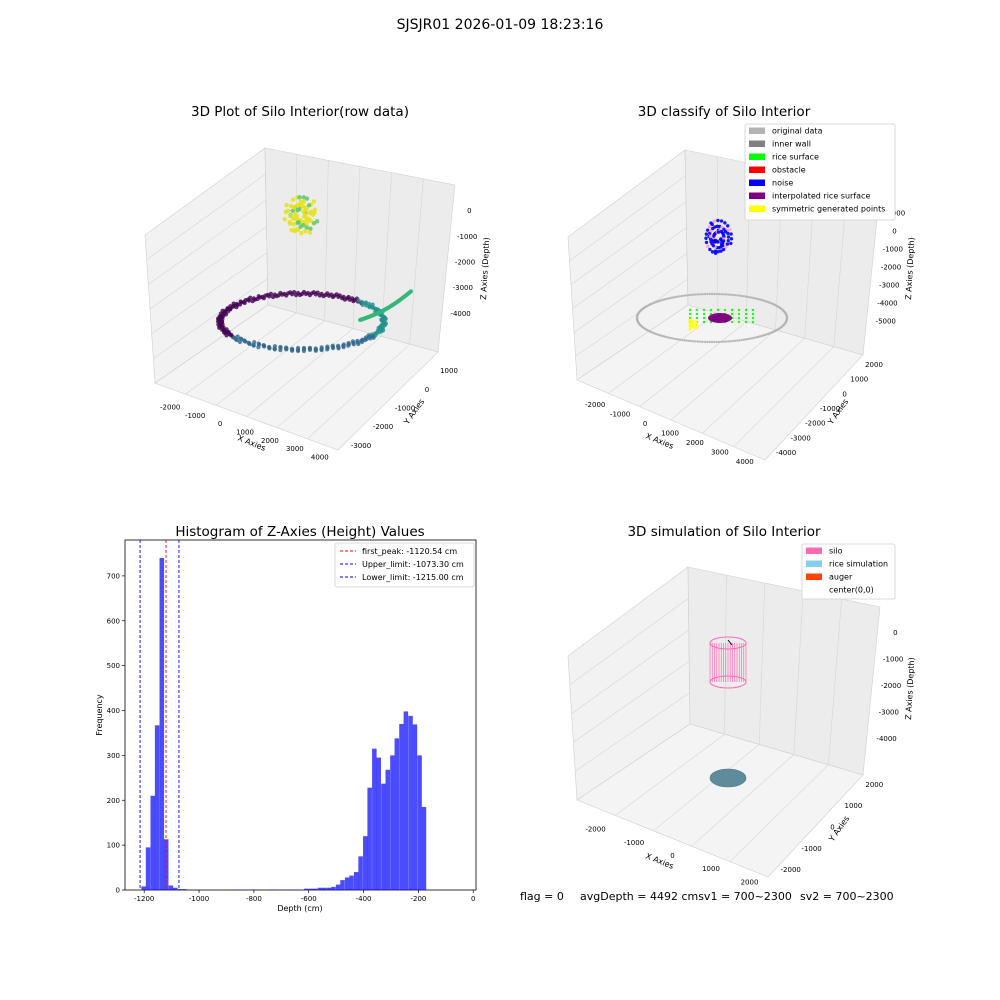 This screenshot has width=1000, height=1000. I want to click on panel2-x-tick-label: 0, so click(645, 424).